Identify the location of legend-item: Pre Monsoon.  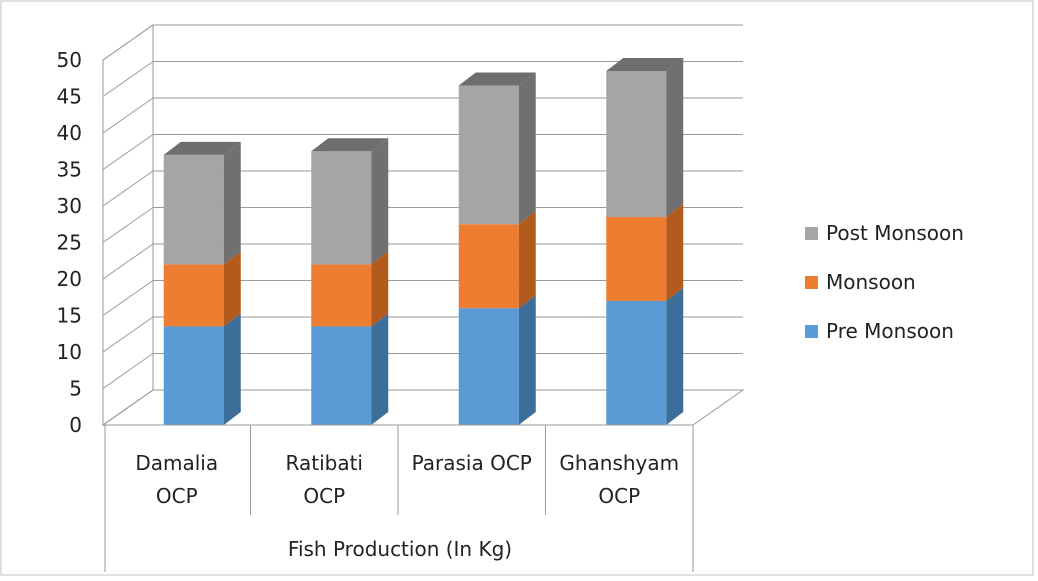
(879, 331).